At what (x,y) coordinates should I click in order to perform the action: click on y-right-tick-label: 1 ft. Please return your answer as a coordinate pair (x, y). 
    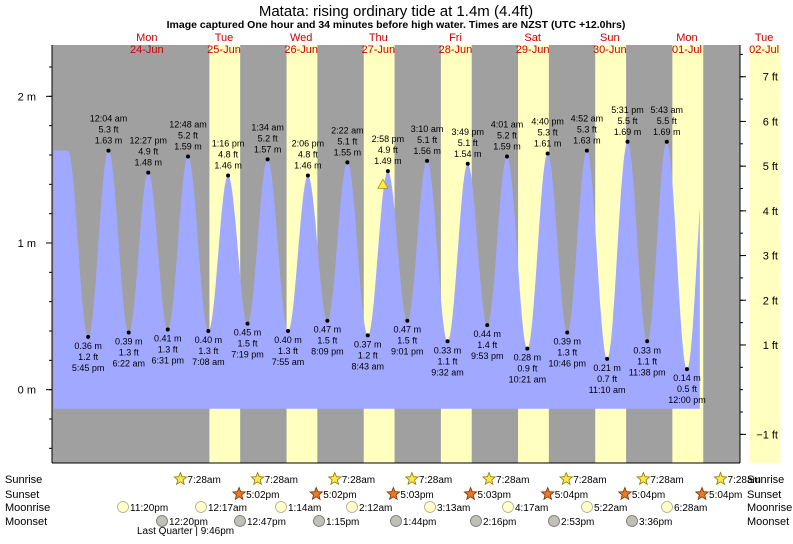
    Looking at the image, I should click on (770, 346).